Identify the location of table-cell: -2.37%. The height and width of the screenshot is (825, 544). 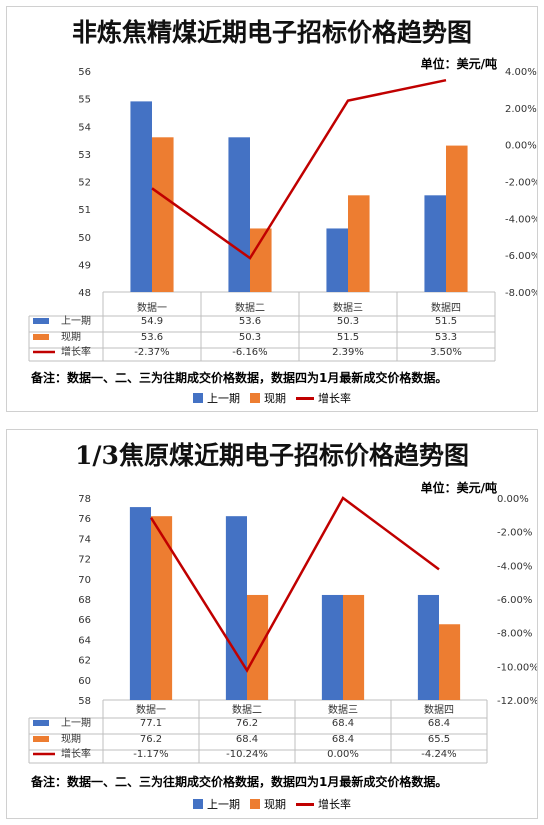
(151, 352).